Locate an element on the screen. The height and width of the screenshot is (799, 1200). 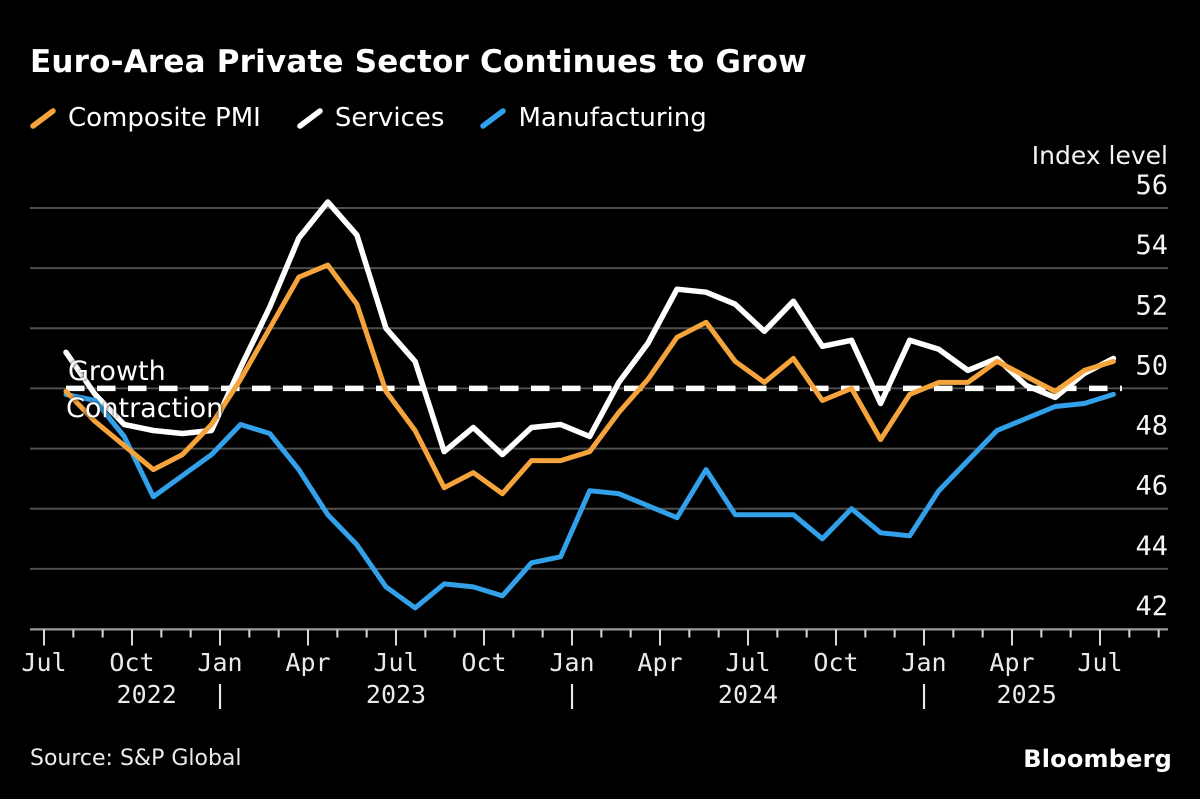
x-year-label: 2023 is located at coordinates (396, 694).